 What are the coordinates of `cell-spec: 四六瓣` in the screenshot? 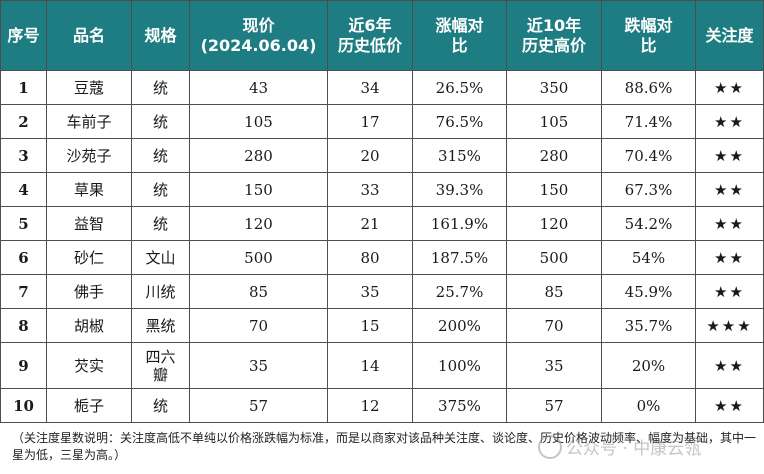 It's located at (160, 365).